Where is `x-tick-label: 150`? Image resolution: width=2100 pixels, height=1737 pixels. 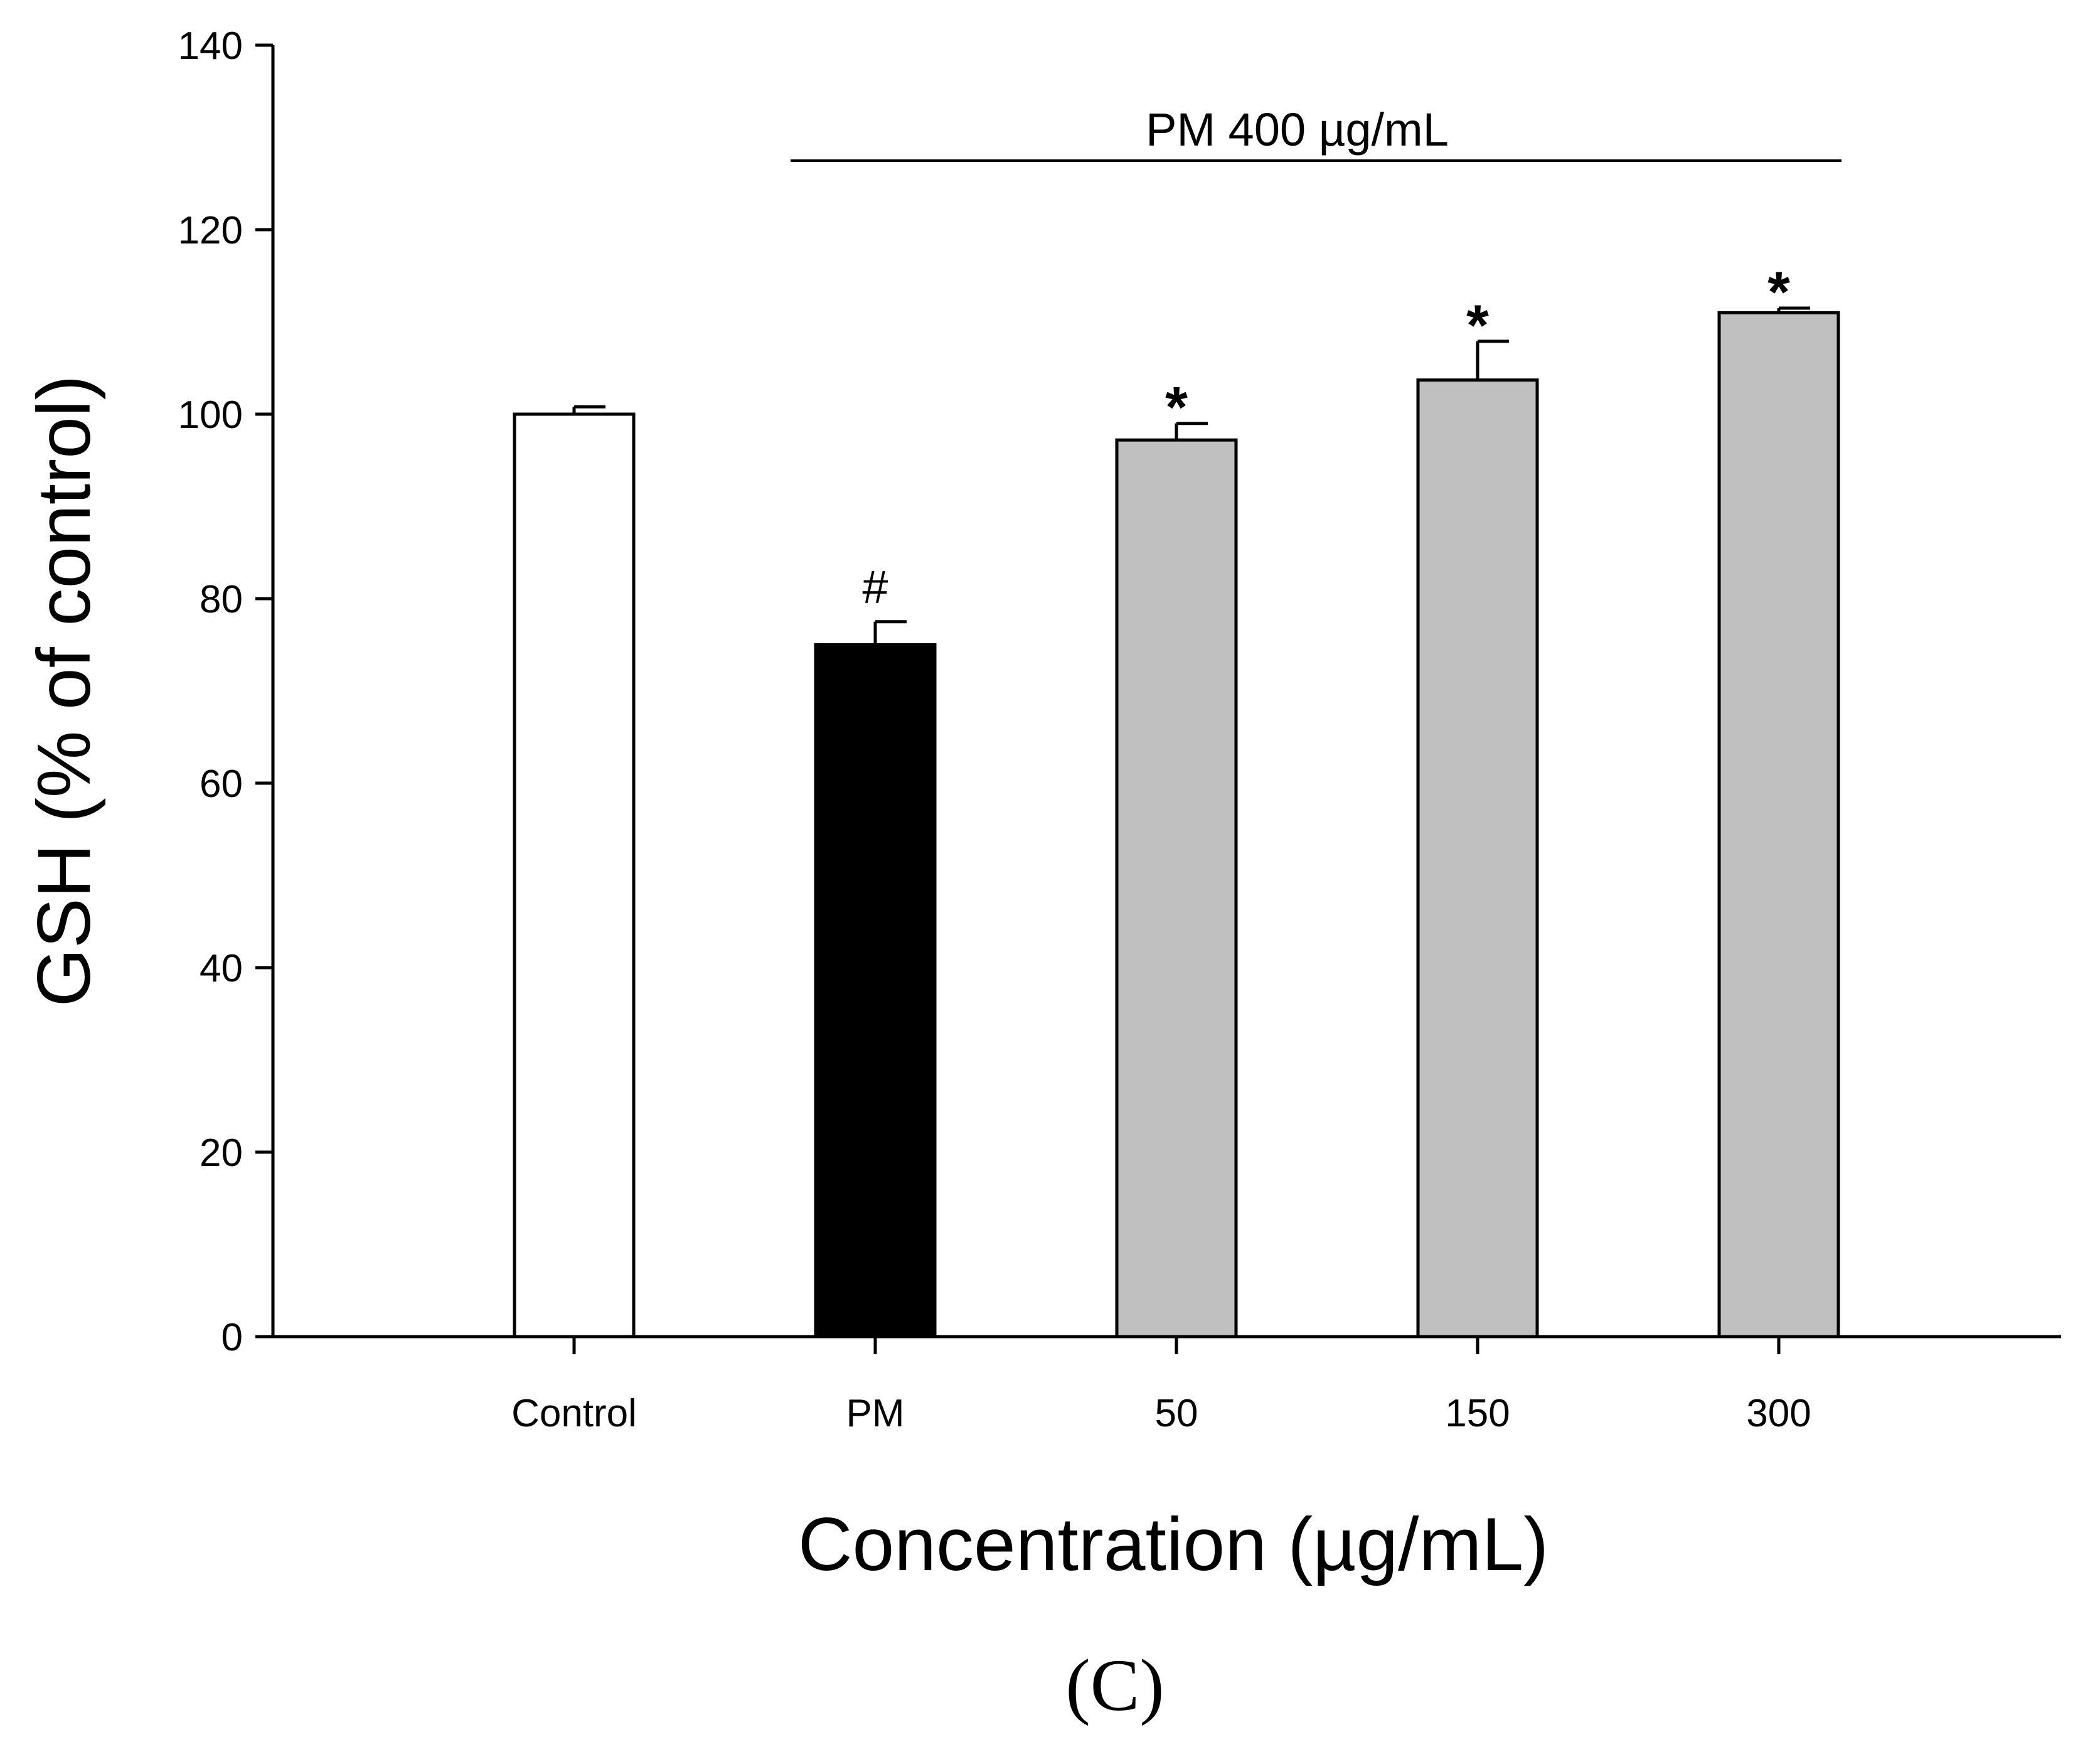
x-tick-label: 150 is located at coordinates (1477, 1413).